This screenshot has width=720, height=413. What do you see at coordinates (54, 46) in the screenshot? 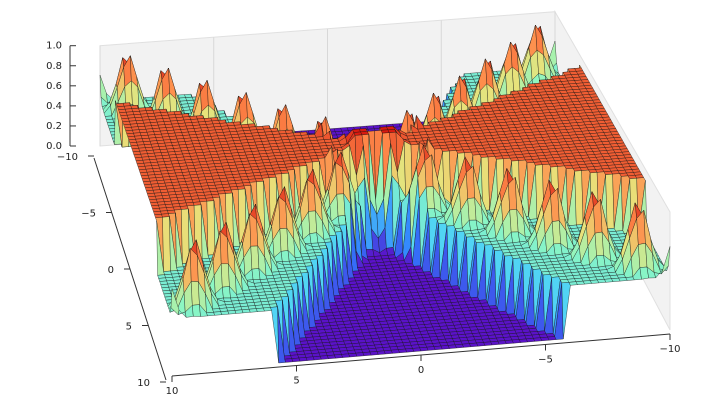
I see `z-tick-label: 1.0` at bounding box center [54, 46].